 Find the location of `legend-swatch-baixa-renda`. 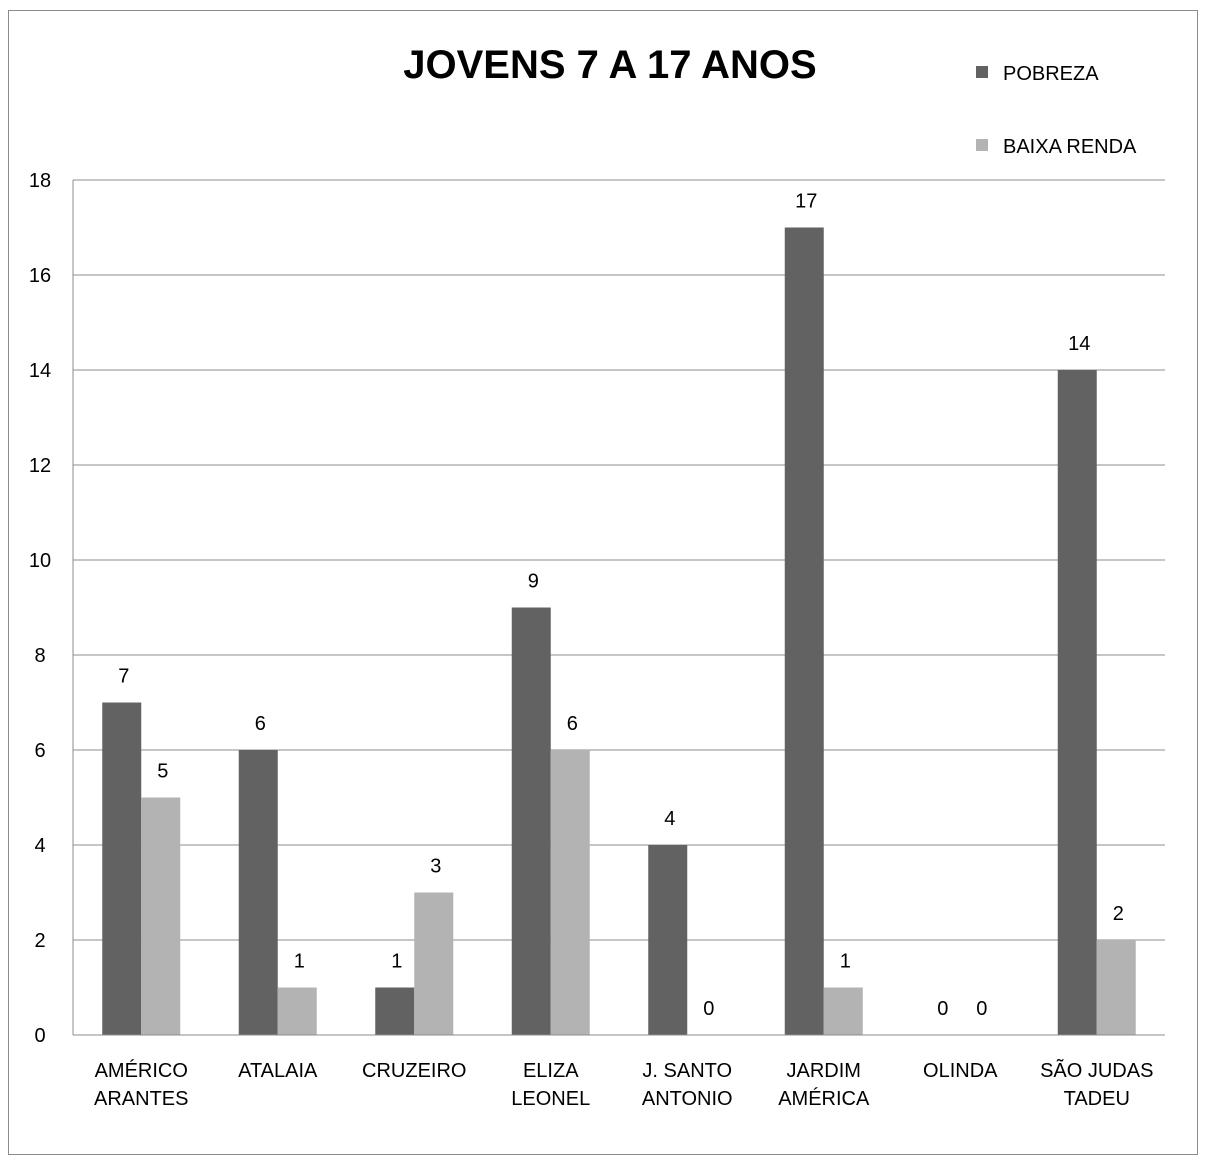

legend-swatch-baixa-renda is located at coordinates (982, 145).